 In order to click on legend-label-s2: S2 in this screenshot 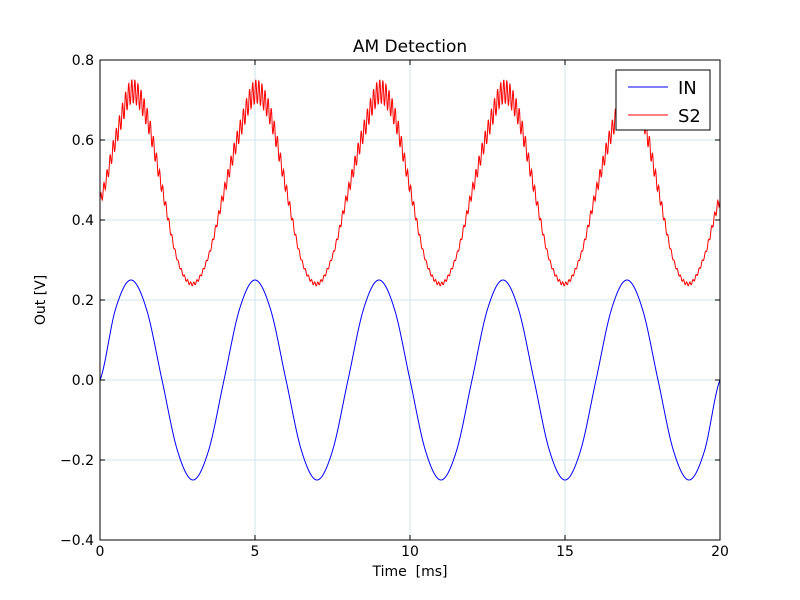, I will do `click(689, 116)`.